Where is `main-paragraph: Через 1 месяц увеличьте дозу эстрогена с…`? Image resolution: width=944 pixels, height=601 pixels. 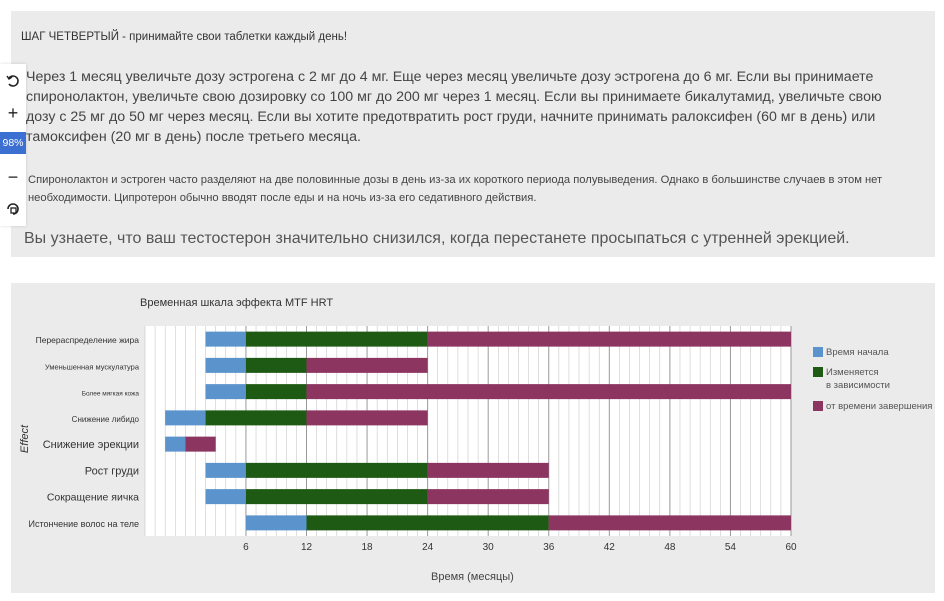
main-paragraph: Через 1 месяц увеличьте дозу эстрогена с… is located at coordinates (454, 107).